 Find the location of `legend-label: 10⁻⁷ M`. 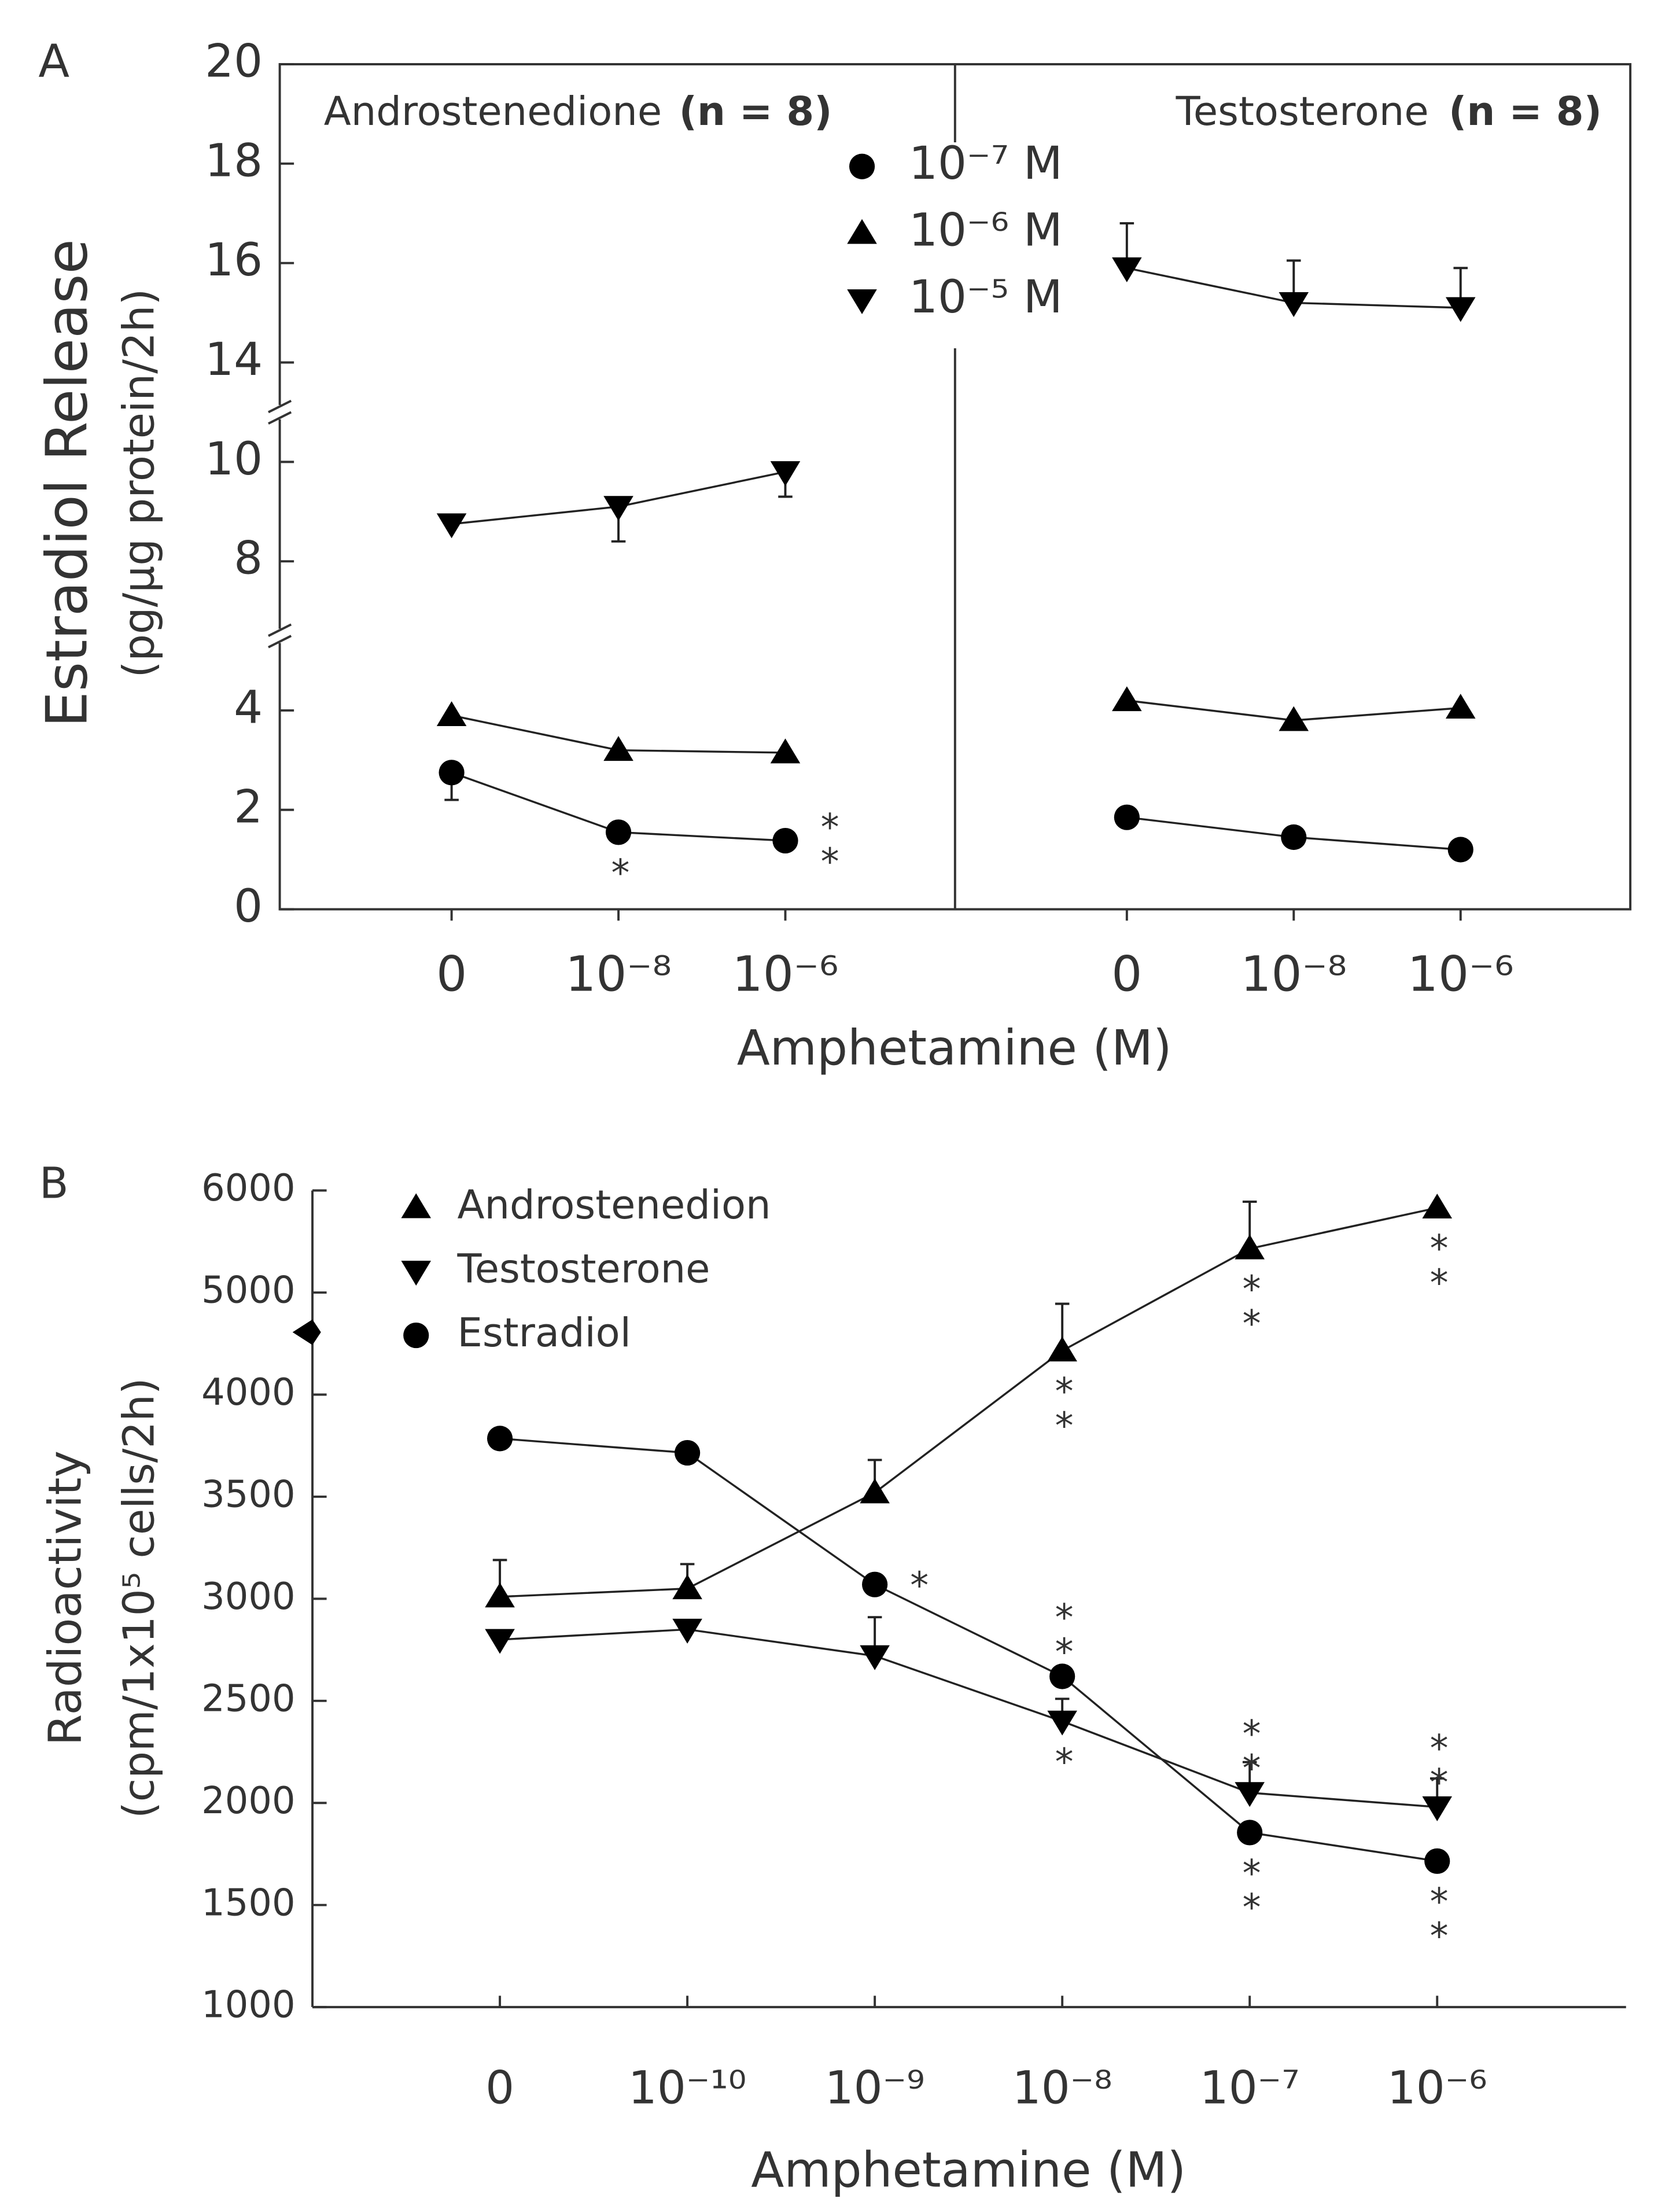

legend-label: 10⁻⁷ M is located at coordinates (986, 164).